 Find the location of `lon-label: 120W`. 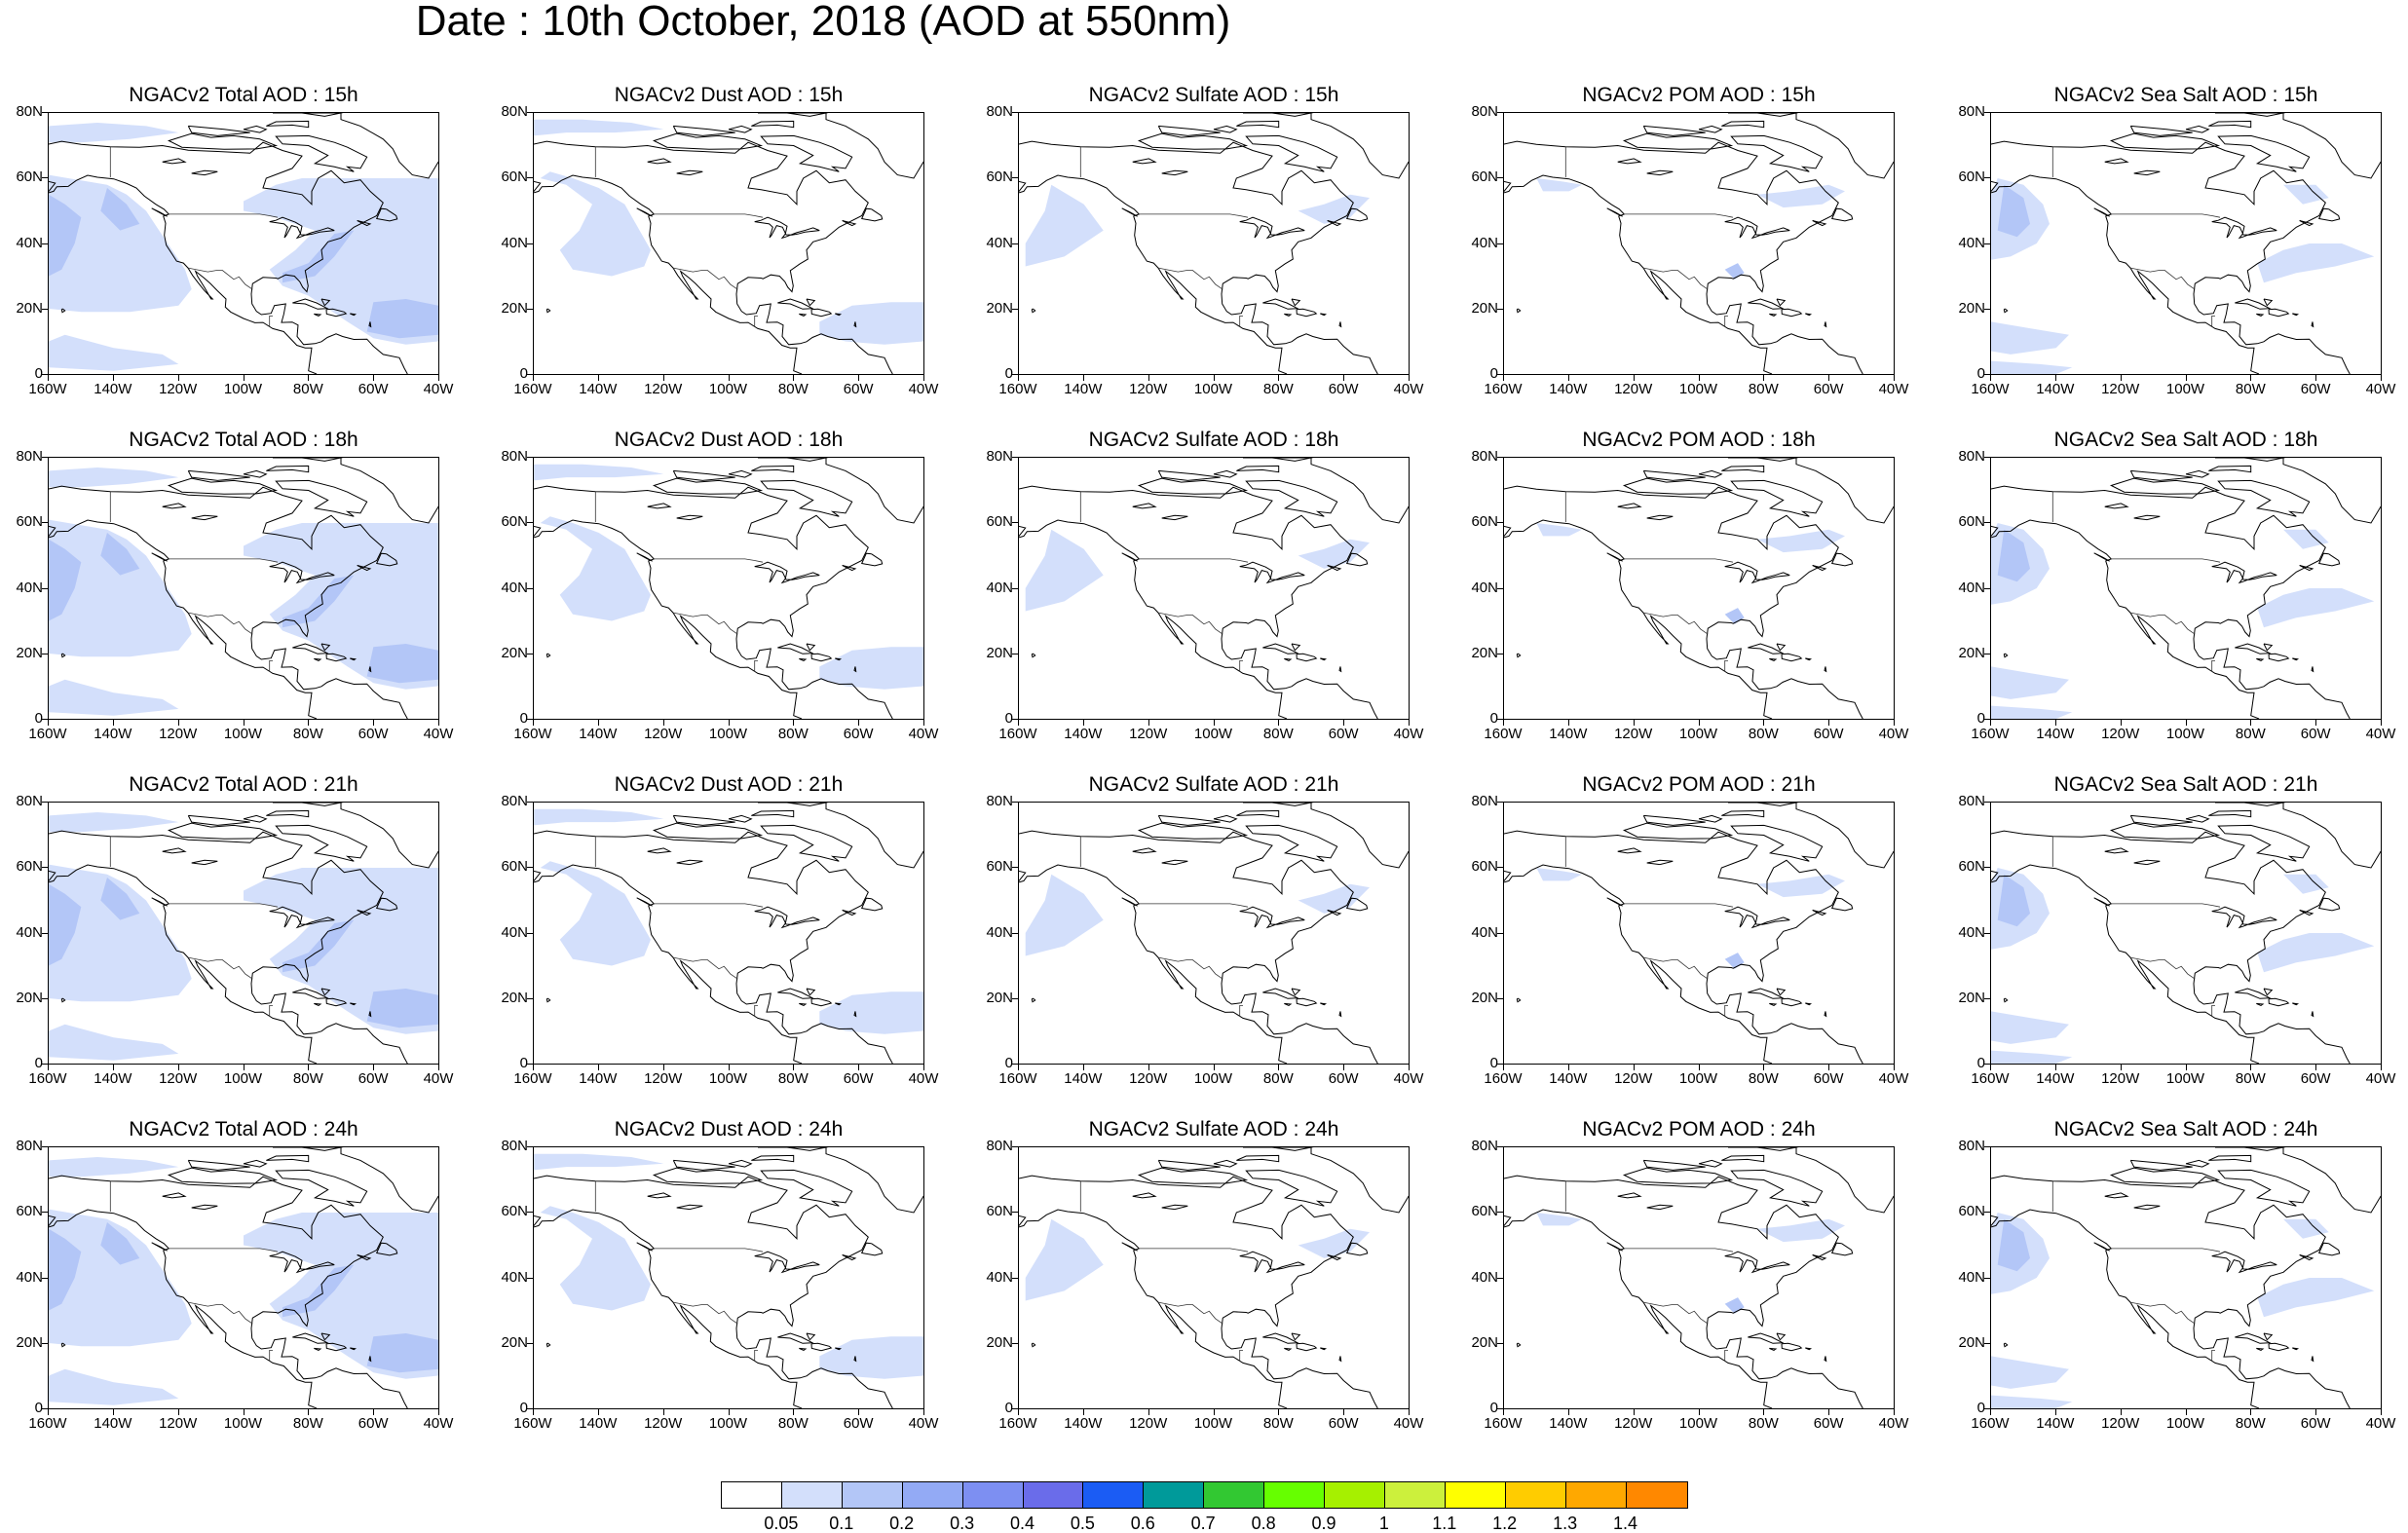

lon-label: 120W is located at coordinates (1633, 1423).